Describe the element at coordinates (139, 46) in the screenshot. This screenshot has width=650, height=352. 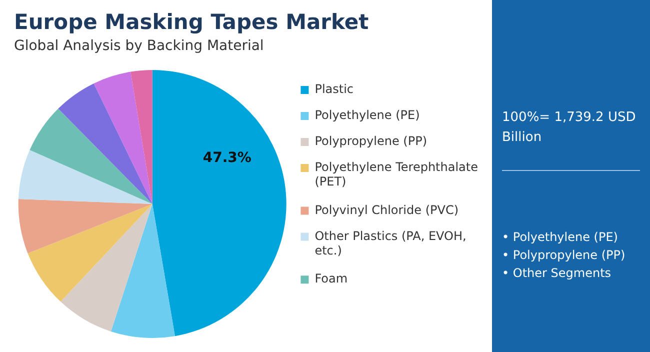
I see `chart-subtitle: Global Analysis by Backing Material` at that location.